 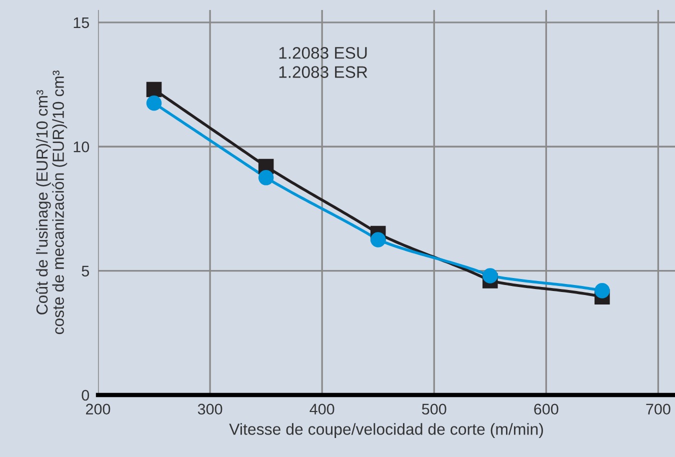 I want to click on x-tick-label: 400, so click(x=322, y=409).